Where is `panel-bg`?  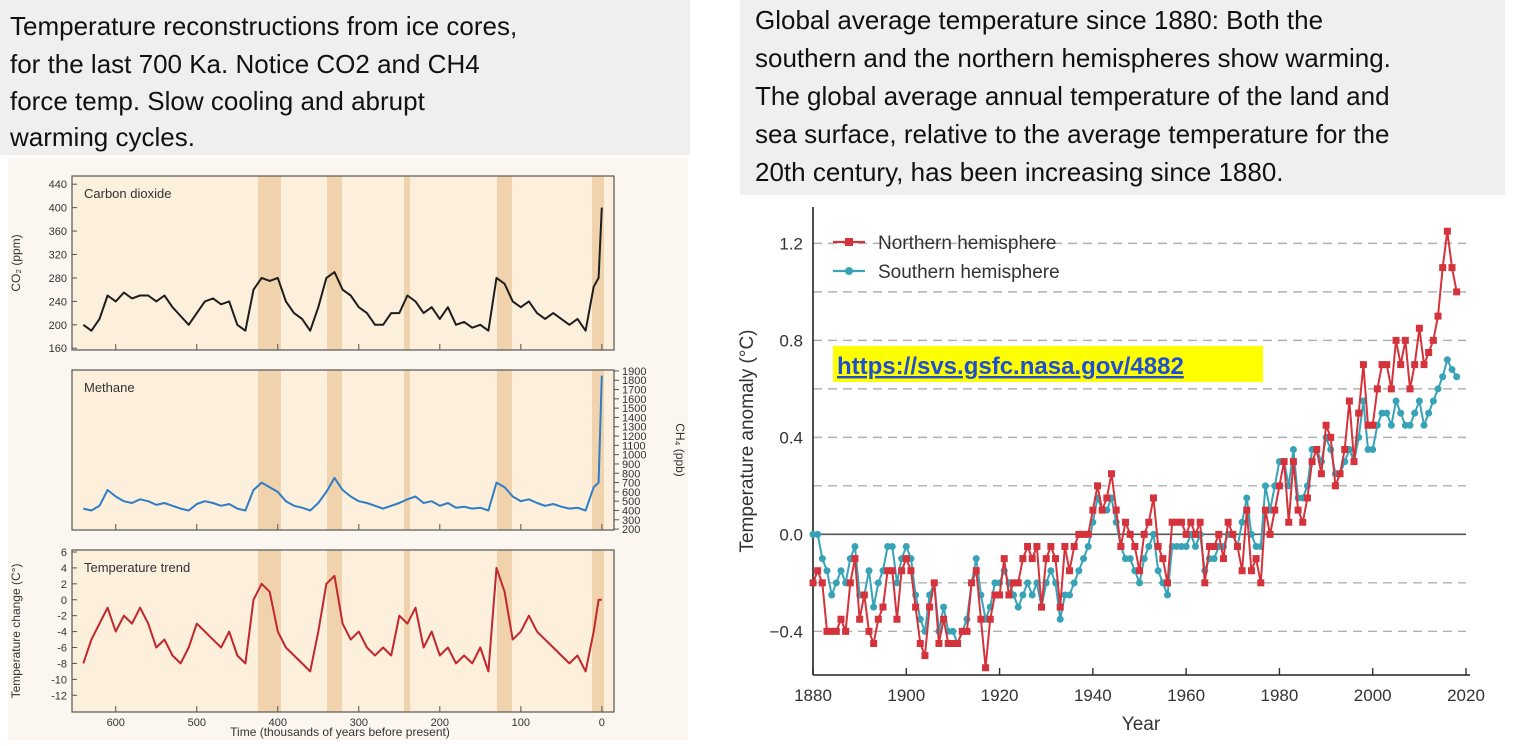
panel-bg is located at coordinates (343, 631).